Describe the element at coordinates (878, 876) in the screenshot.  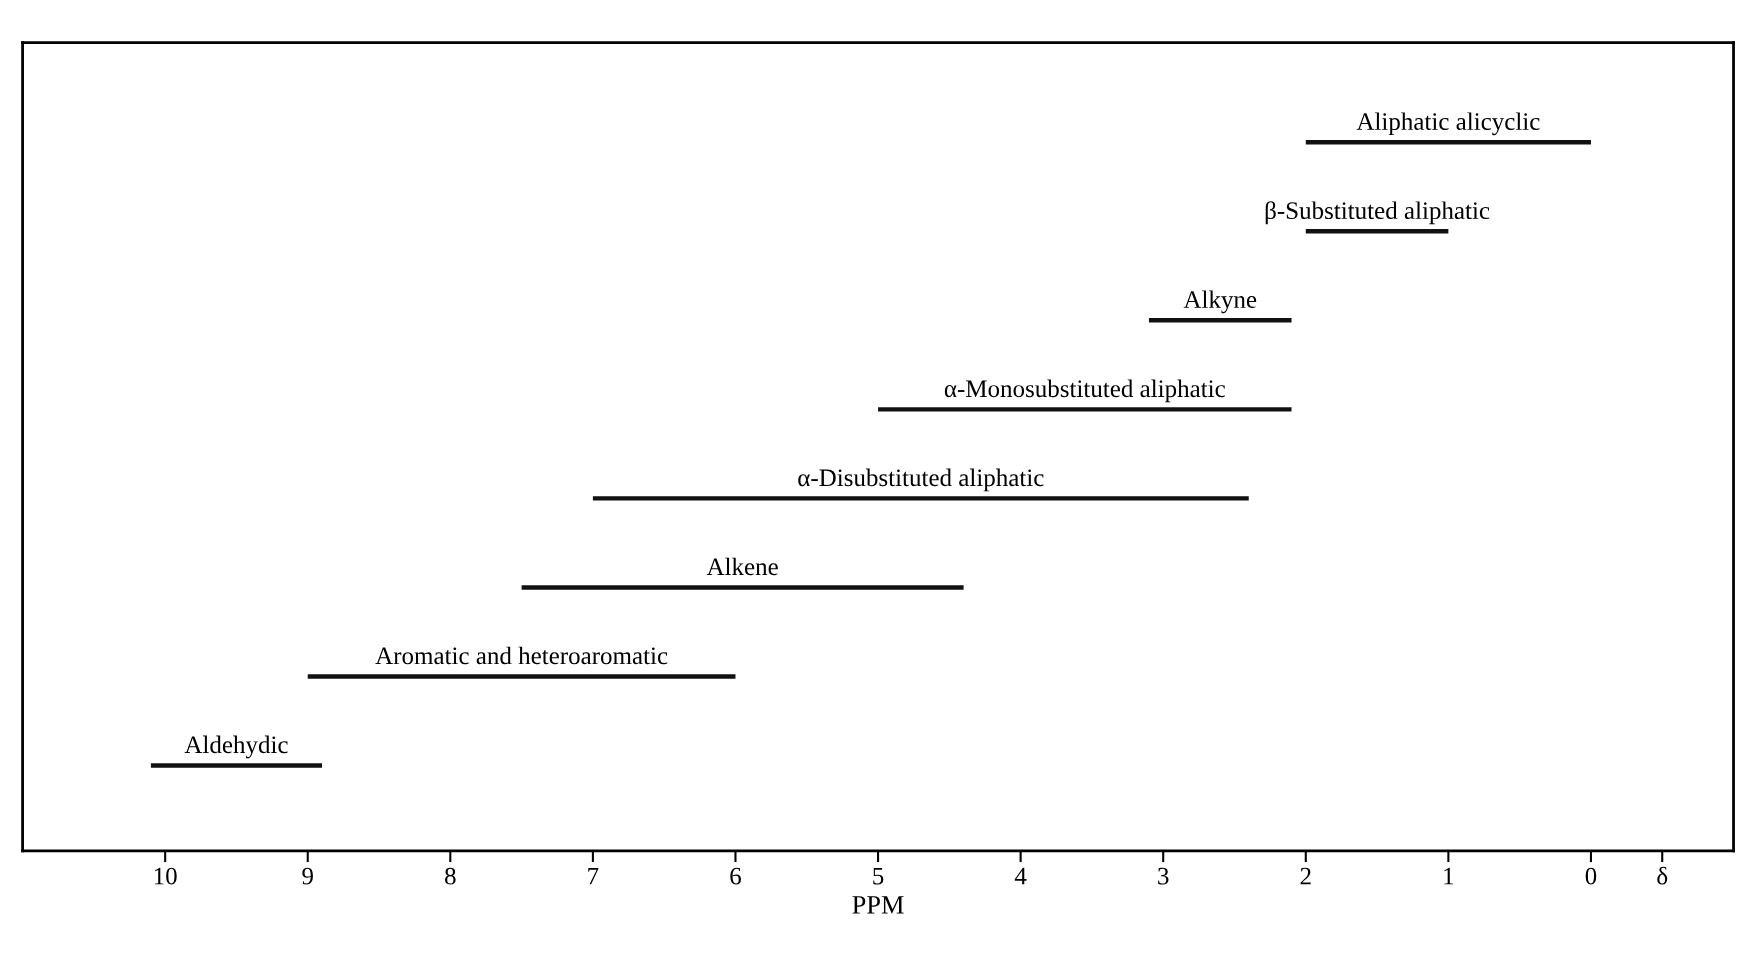
I see `x-tick-label: 5` at that location.